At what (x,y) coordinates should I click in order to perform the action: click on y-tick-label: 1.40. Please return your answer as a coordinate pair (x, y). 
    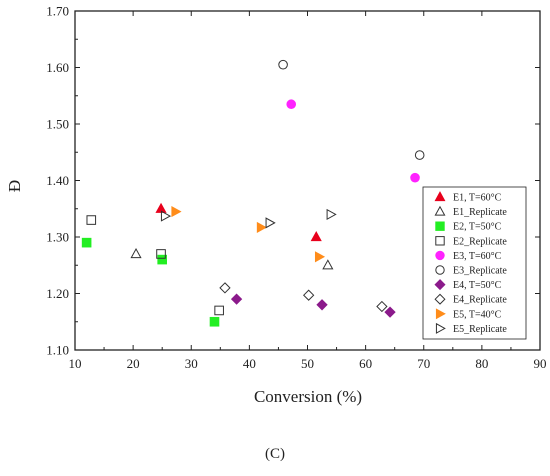
    Looking at the image, I should click on (57, 180).